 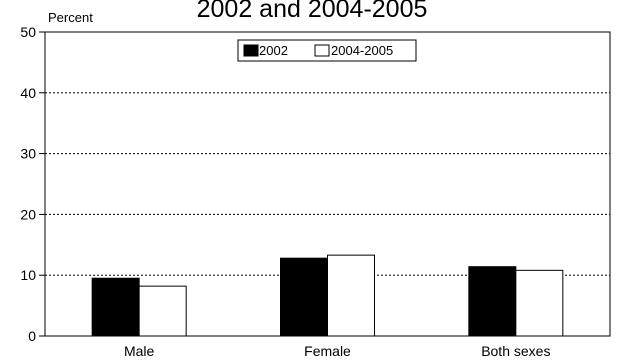 What do you see at coordinates (322, 50) in the screenshot?
I see `legend-swatch-2004-2005` at bounding box center [322, 50].